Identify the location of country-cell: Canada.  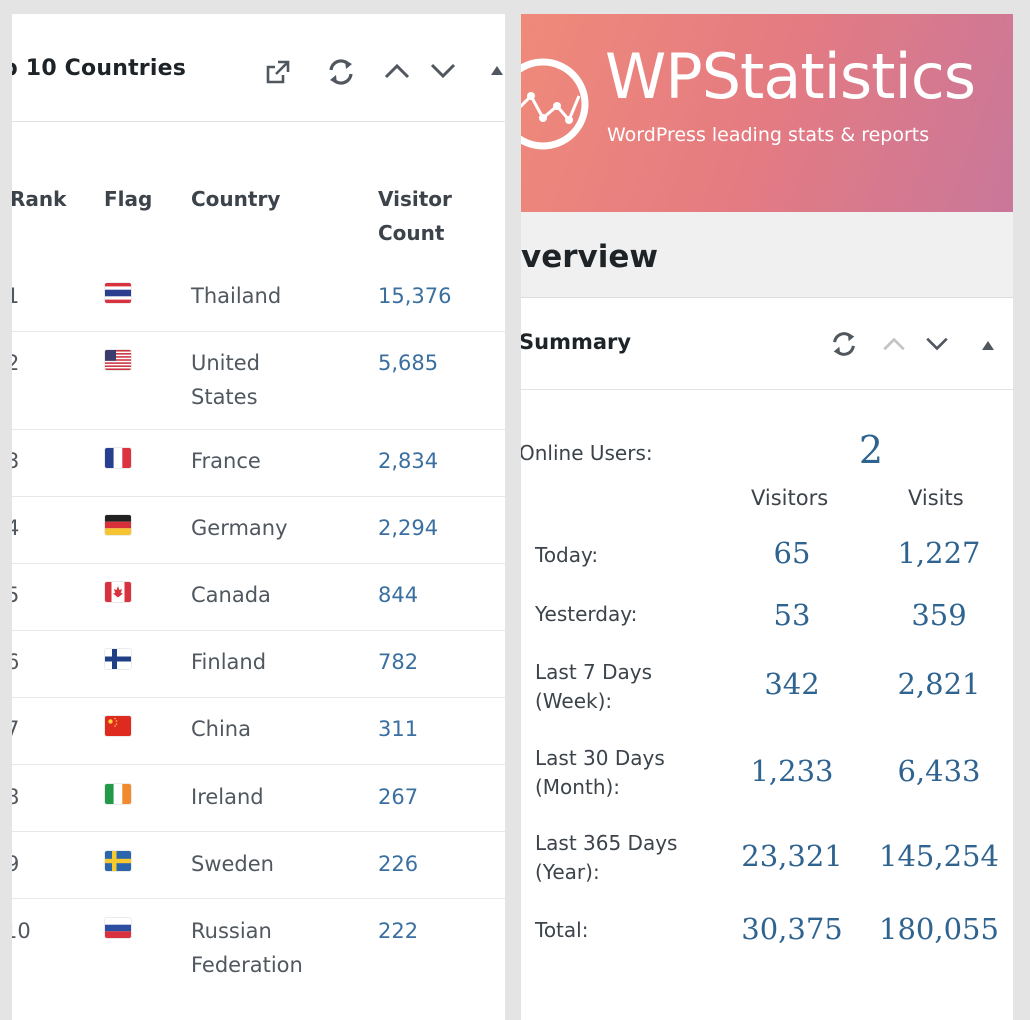
(231, 595).